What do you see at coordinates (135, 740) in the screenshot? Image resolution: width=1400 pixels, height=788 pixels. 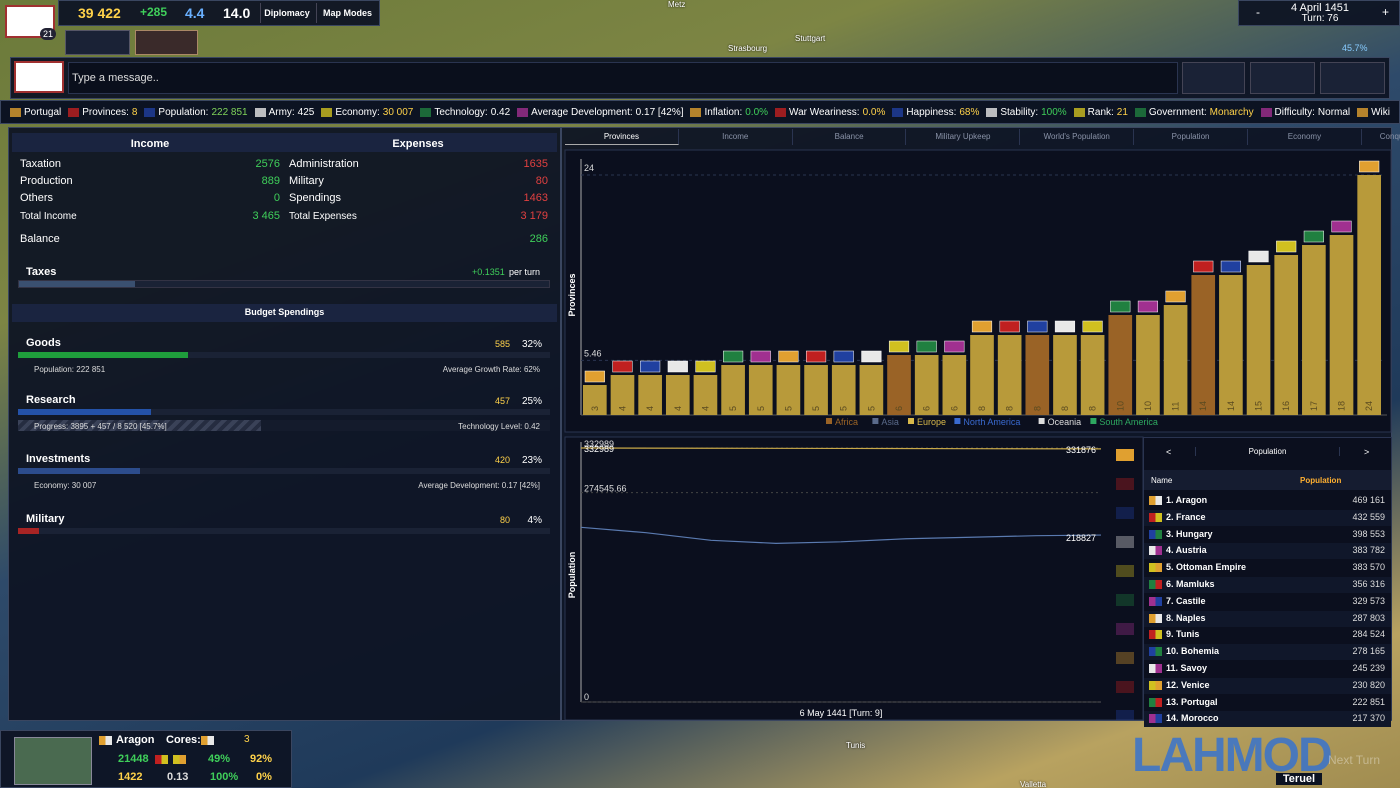 I see `province-name: Aragon` at bounding box center [135, 740].